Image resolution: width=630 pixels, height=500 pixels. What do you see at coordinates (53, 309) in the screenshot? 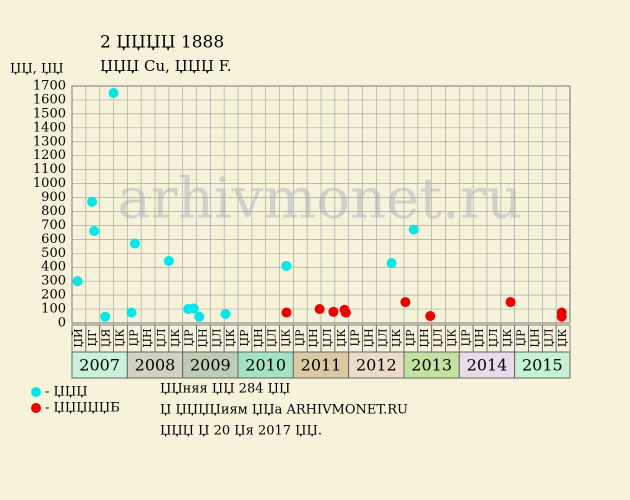
I see `y-tick-label: 100` at bounding box center [53, 309].